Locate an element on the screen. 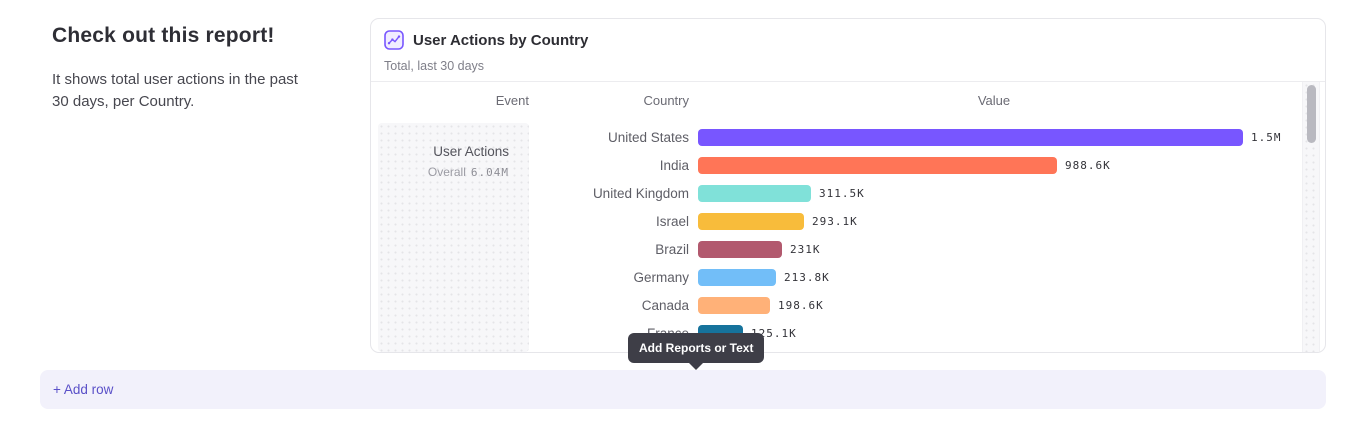 The image size is (1349, 436). value-label: 231K is located at coordinates (805, 249).